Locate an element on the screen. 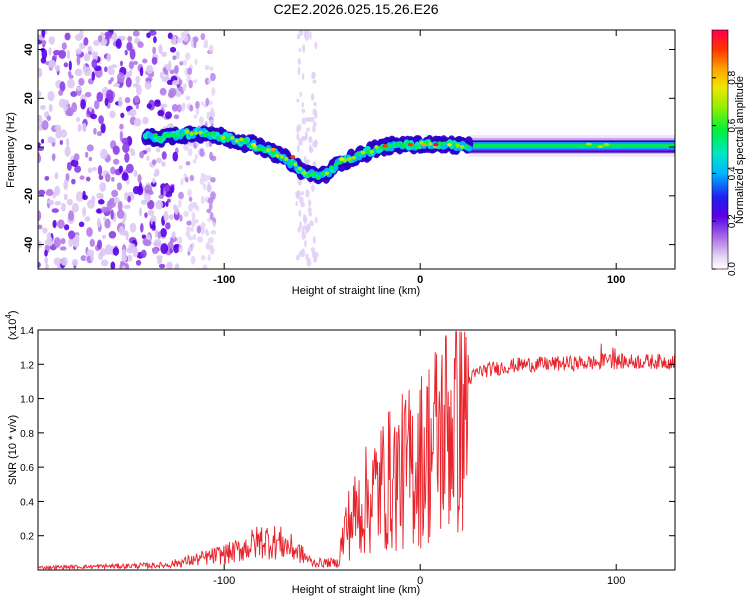 The height and width of the screenshot is (600, 750). y-tick-label: 0.2 is located at coordinates (27, 537).